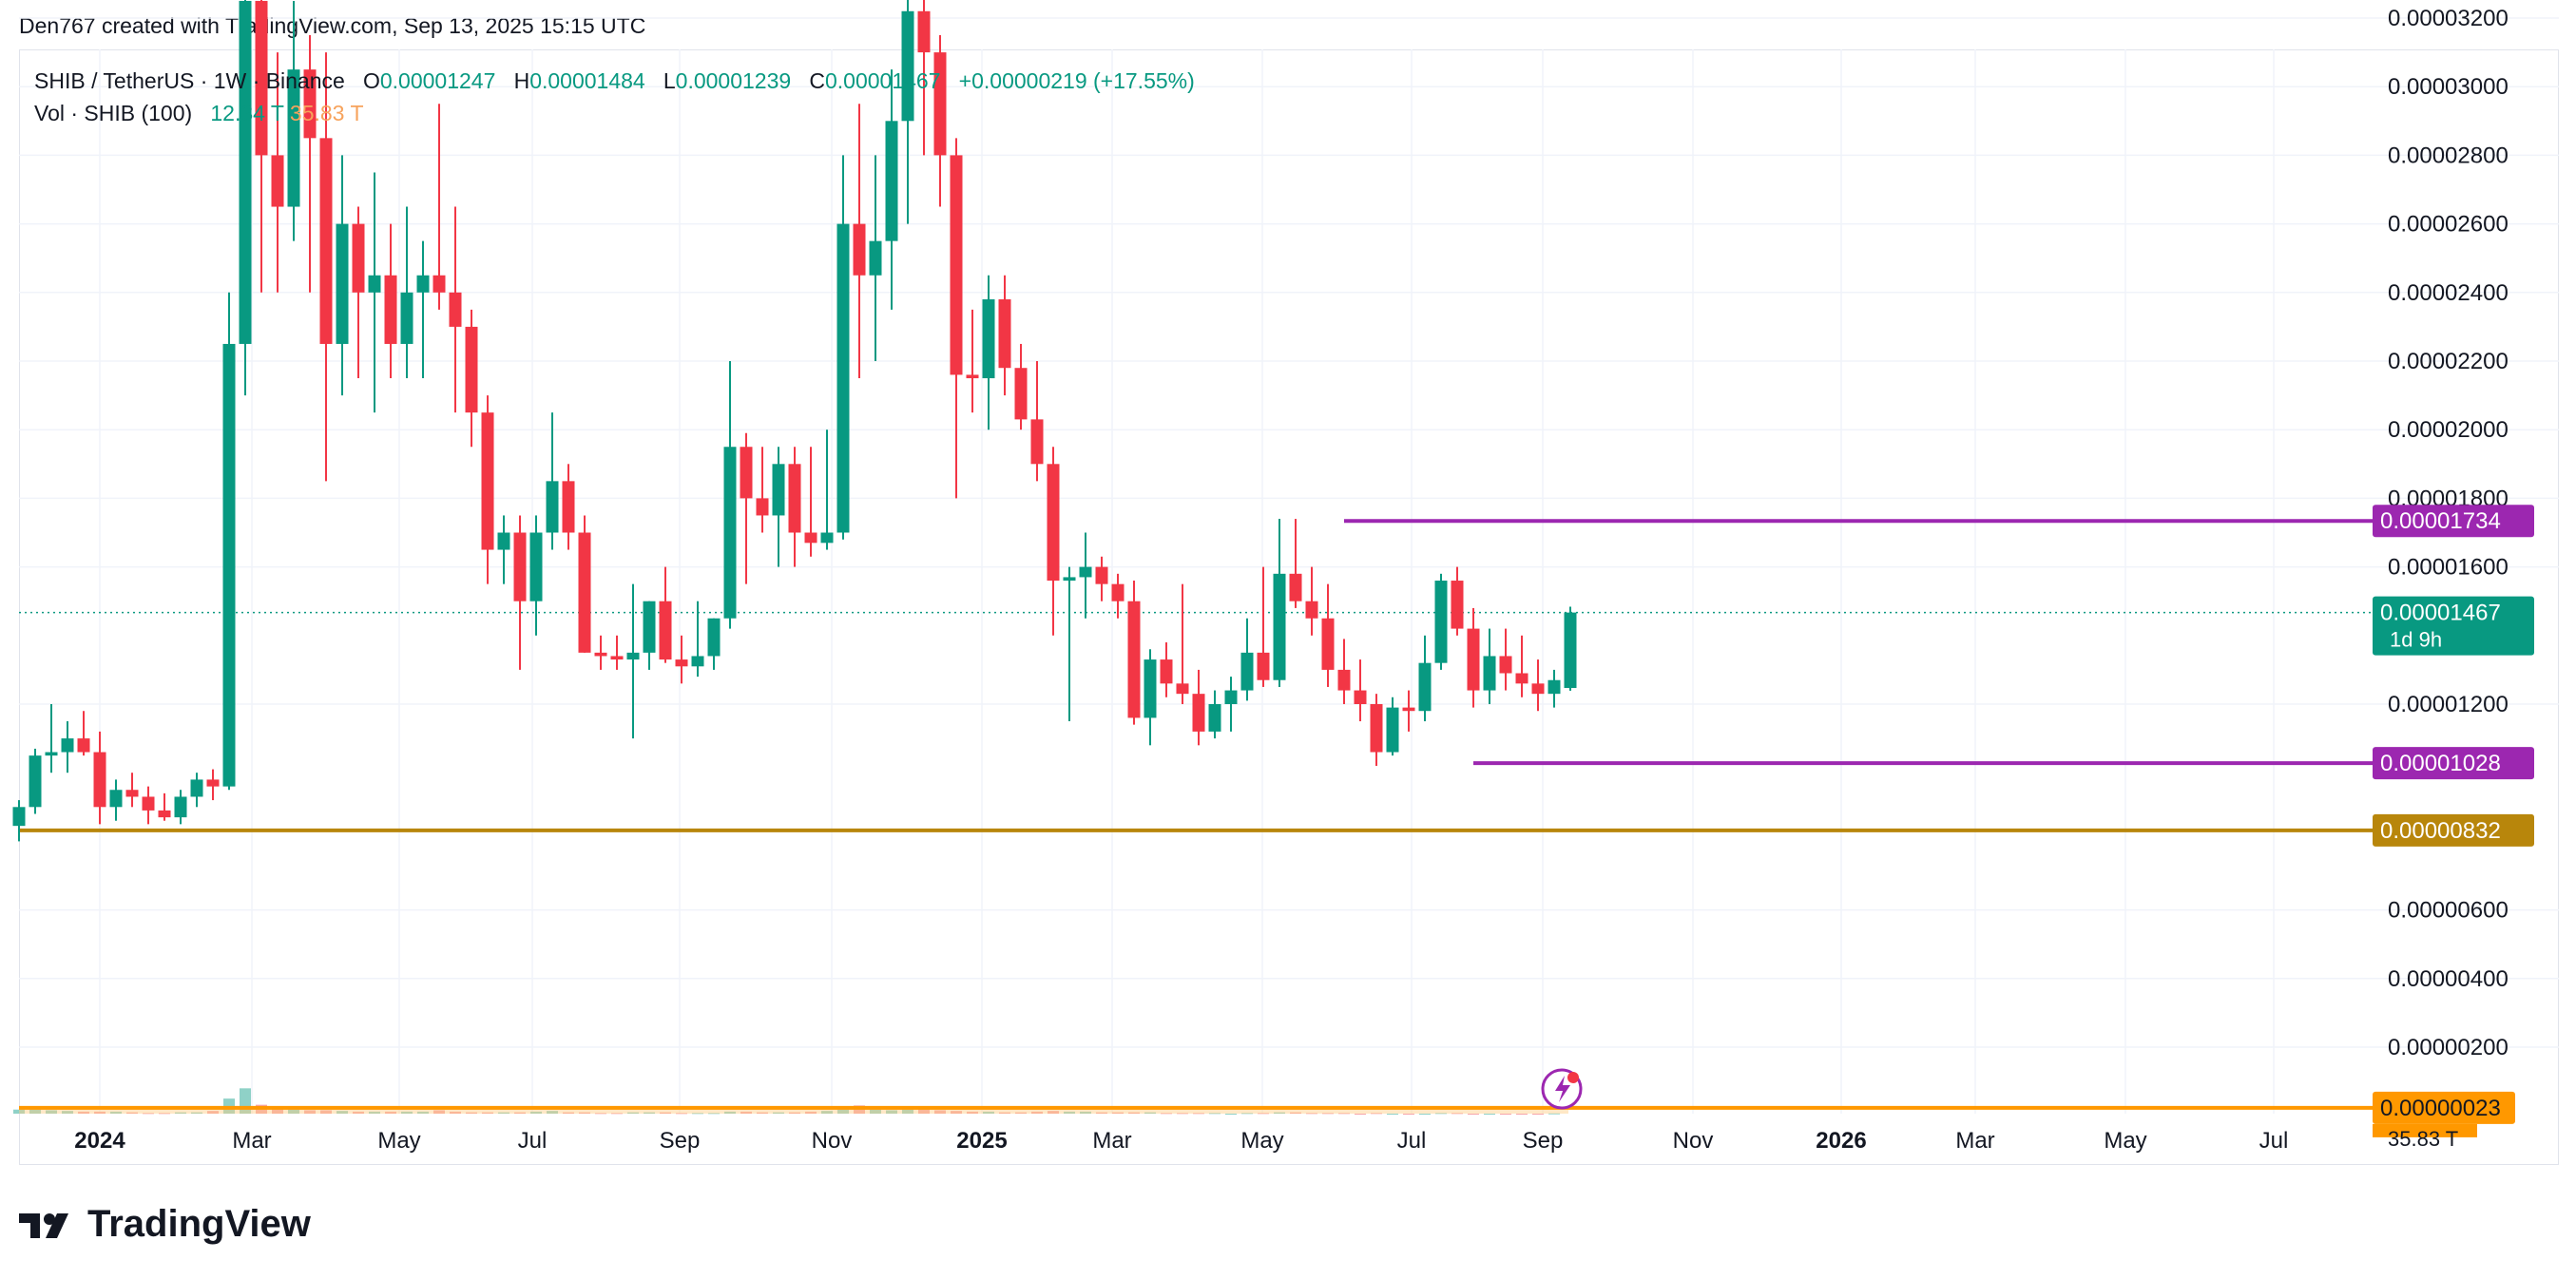 The image size is (2576, 1279). What do you see at coordinates (883, 80) in the screenshot?
I see `close-value: 0.00001467` at bounding box center [883, 80].